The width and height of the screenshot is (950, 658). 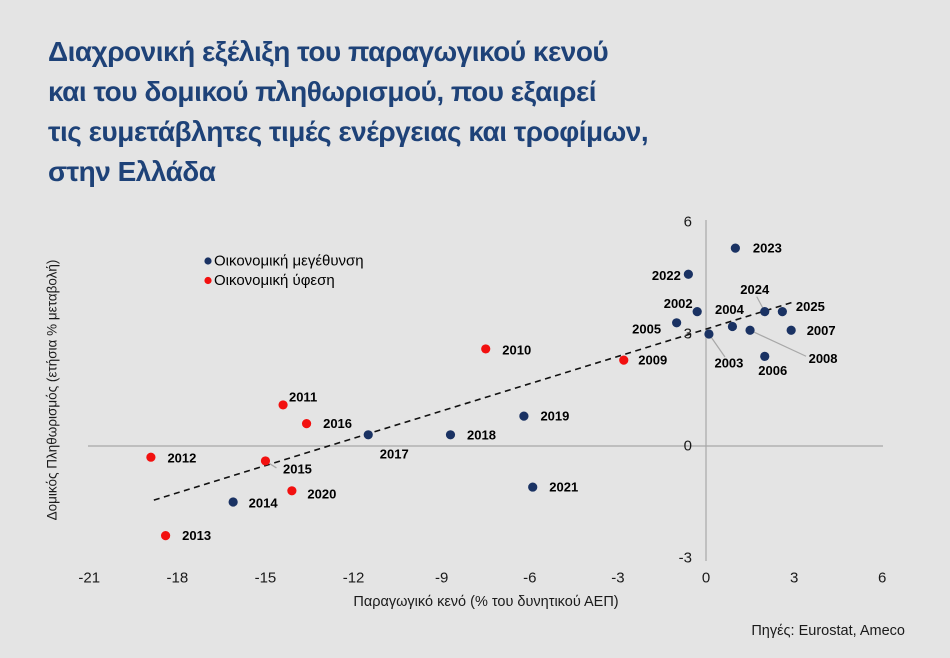 What do you see at coordinates (882, 578) in the screenshot?
I see `x-tick-label-6: 6` at bounding box center [882, 578].